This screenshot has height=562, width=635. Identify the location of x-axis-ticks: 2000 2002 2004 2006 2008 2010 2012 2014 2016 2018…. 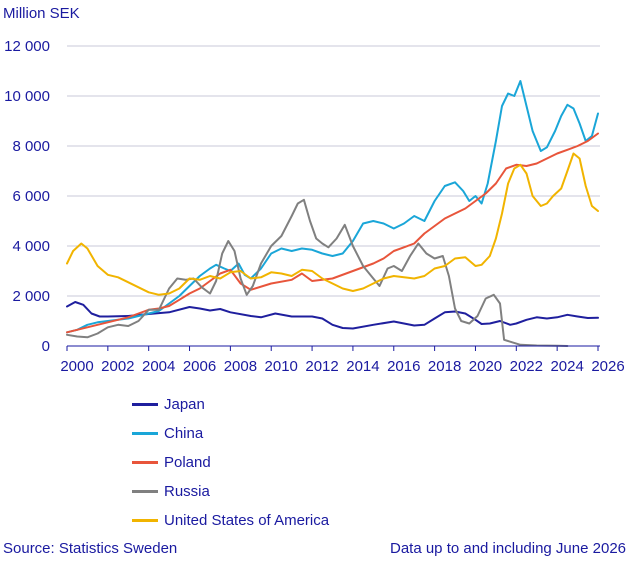
(342, 360).